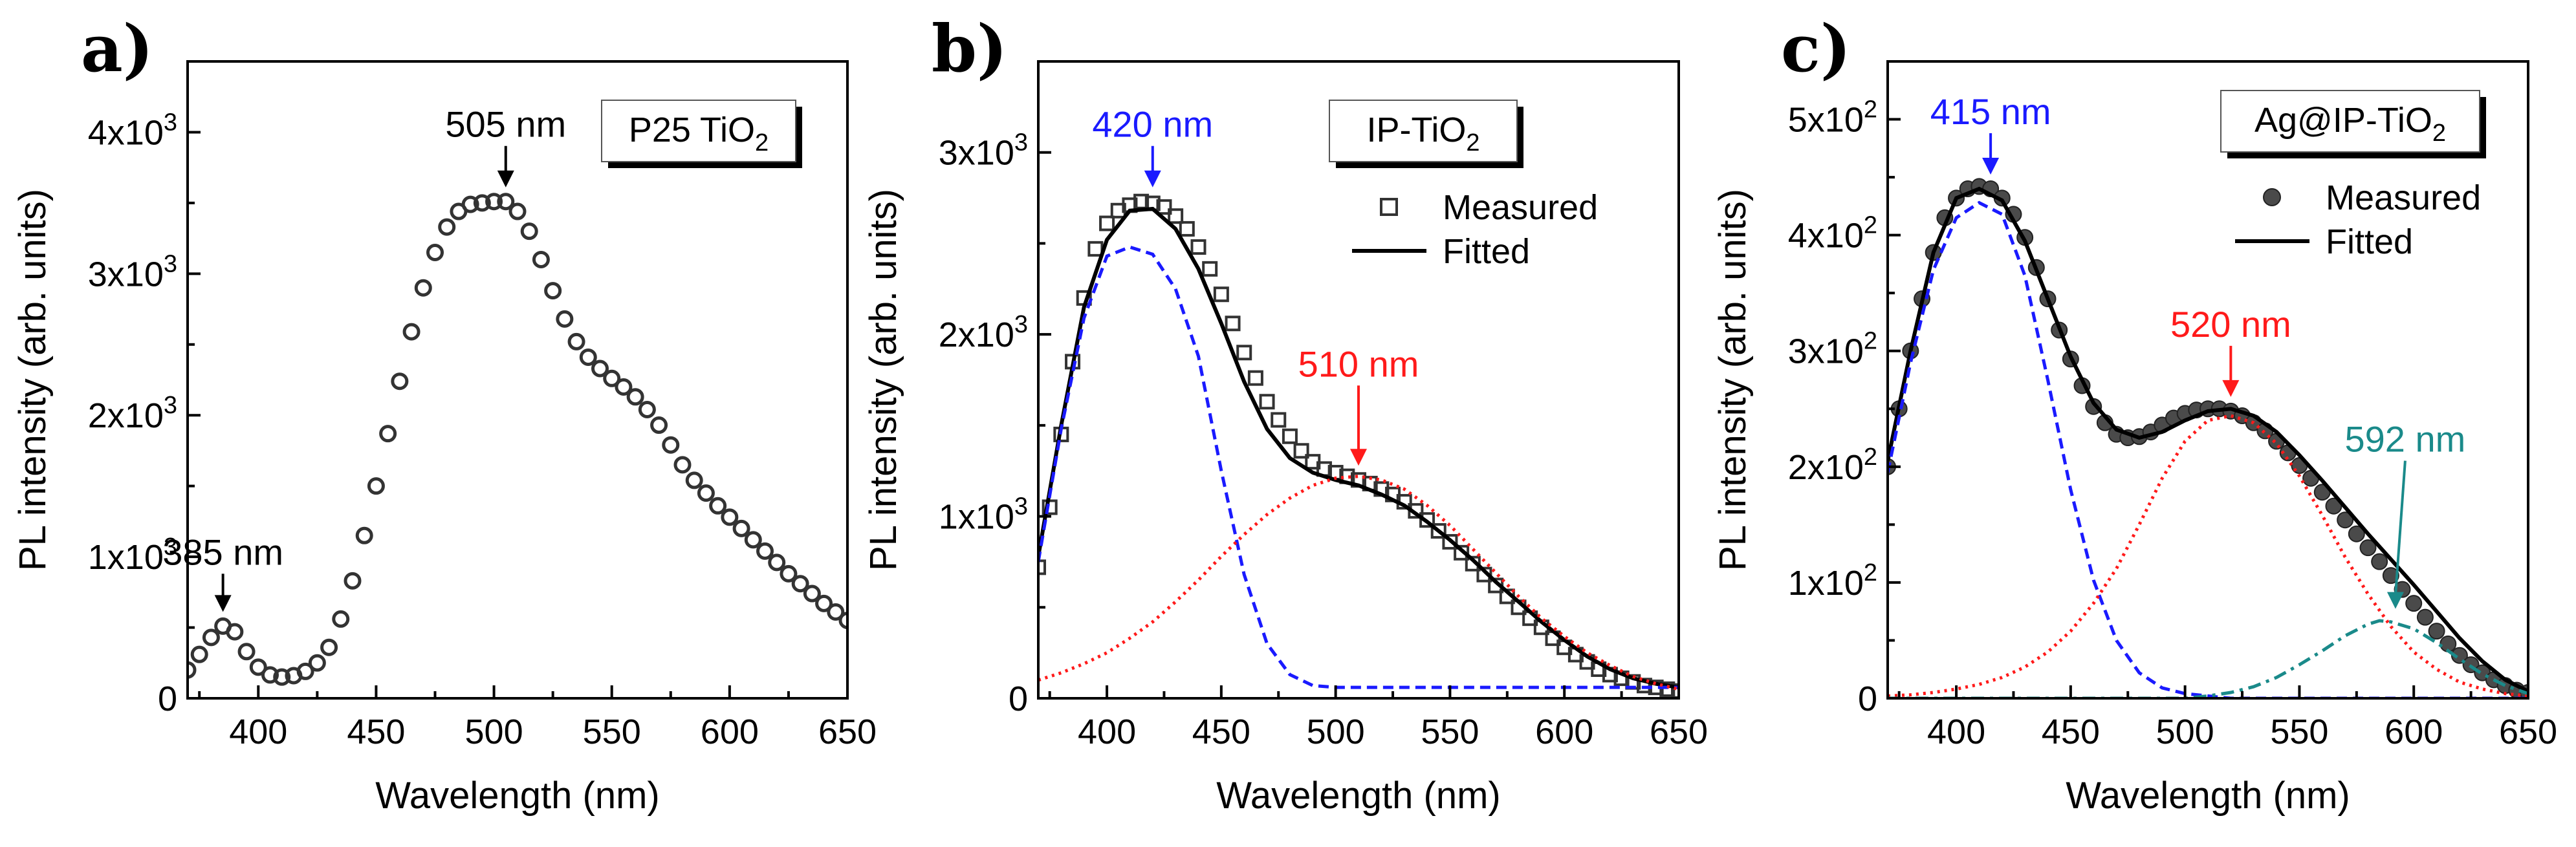 This screenshot has height=847, width=2576. Describe the element at coordinates (2400, 528) in the screenshot. I see `annotation-arrow-shaft` at that location.